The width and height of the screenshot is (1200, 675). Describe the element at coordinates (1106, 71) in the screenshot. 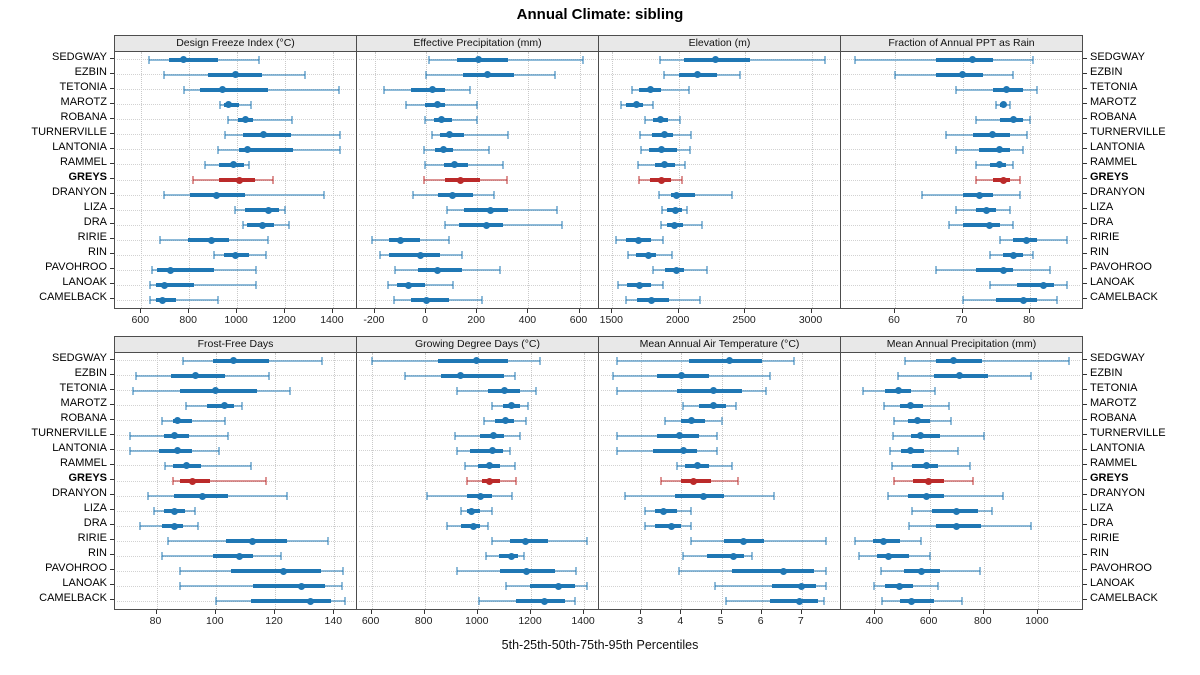

I see `station-label: EZBIN` at that location.